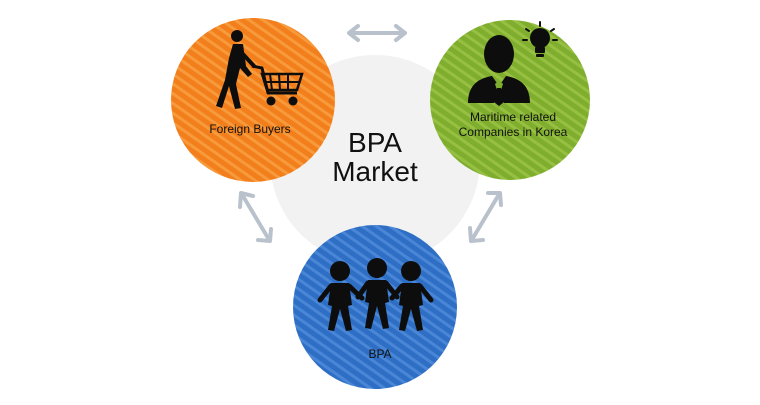 Image resolution: width=760 pixels, height=405 pixels. Describe the element at coordinates (341, 296) in the screenshot. I see `person-left` at that location.